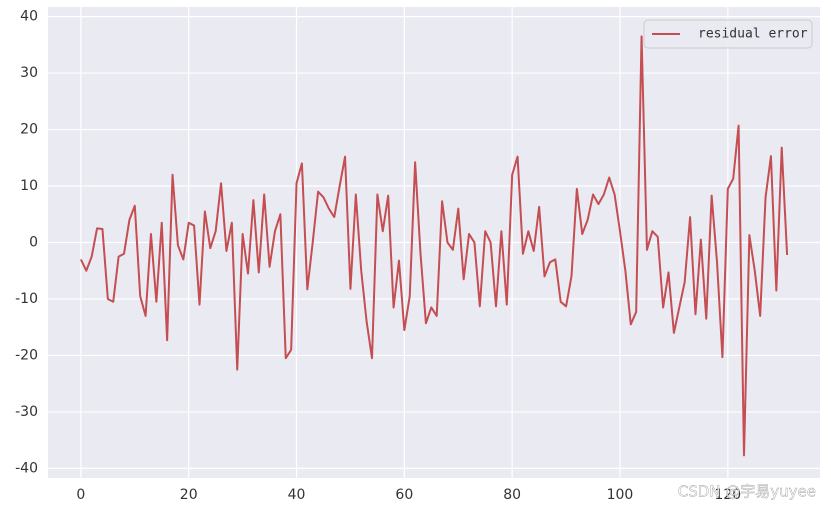 The width and height of the screenshot is (831, 511). Describe the element at coordinates (29, 73) in the screenshot. I see `y-tick-label: 30` at that location.